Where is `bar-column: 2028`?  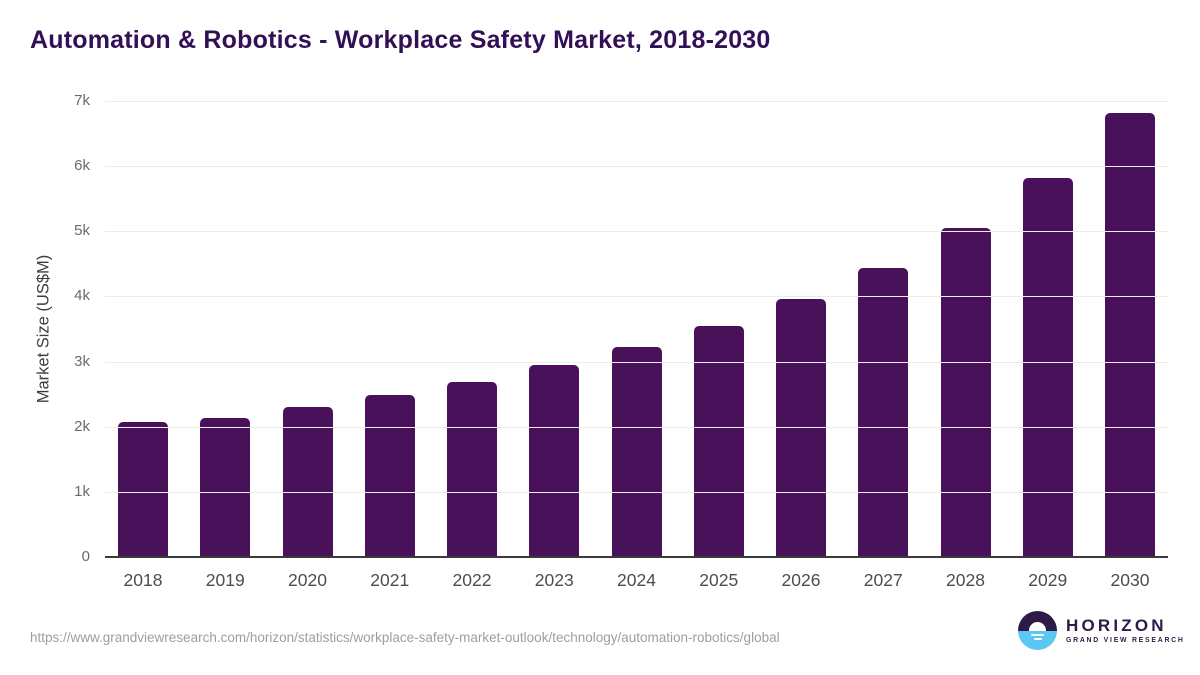 bar-column: 2028 is located at coordinates (965, 345).